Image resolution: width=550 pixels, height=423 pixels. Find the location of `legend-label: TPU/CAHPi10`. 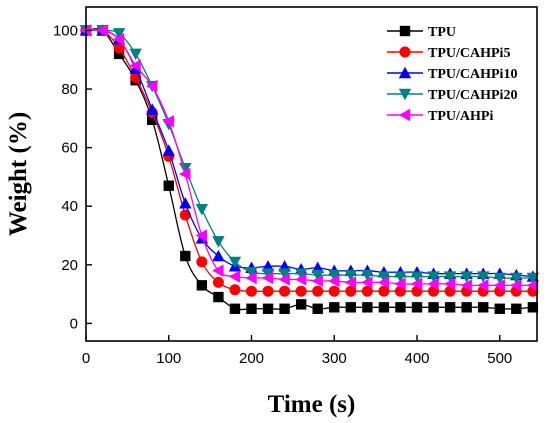

legend-label: TPU/CAHPi10 is located at coordinates (472, 74).